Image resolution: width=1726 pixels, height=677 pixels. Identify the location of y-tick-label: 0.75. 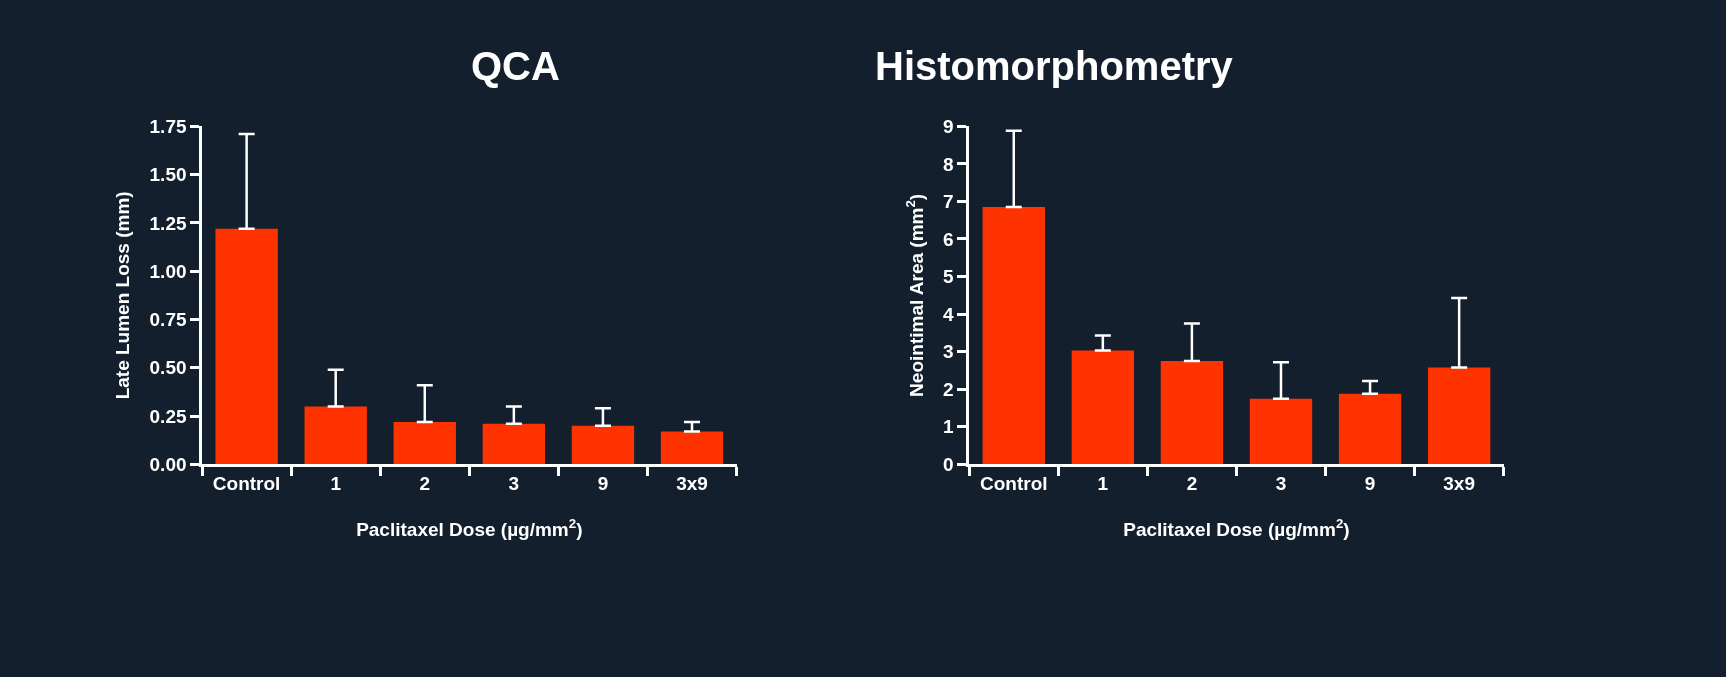
(168, 320).